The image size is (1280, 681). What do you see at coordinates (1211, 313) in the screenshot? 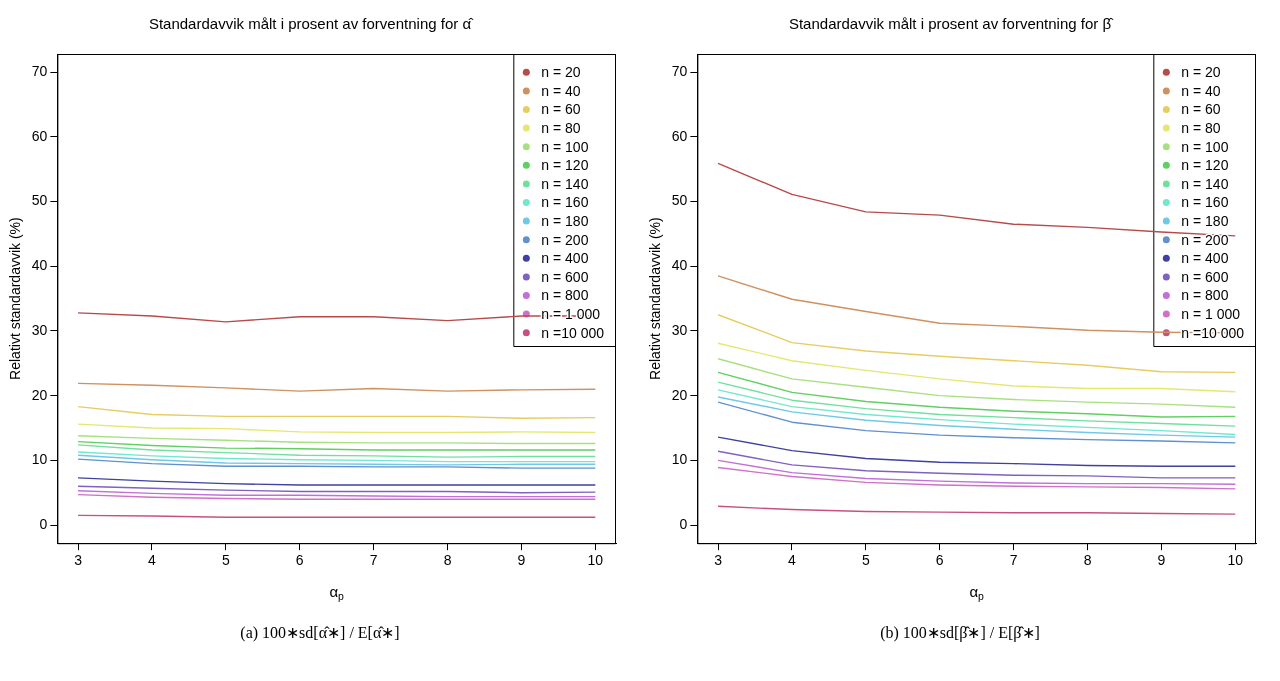
I see `legend-label: n = 1 000` at bounding box center [1211, 313].